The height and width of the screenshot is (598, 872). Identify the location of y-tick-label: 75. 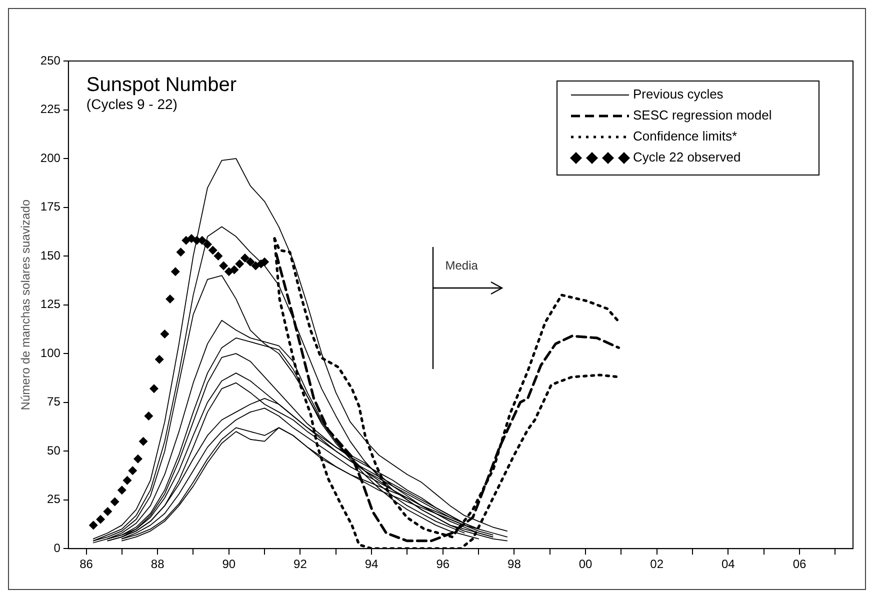
(54, 401).